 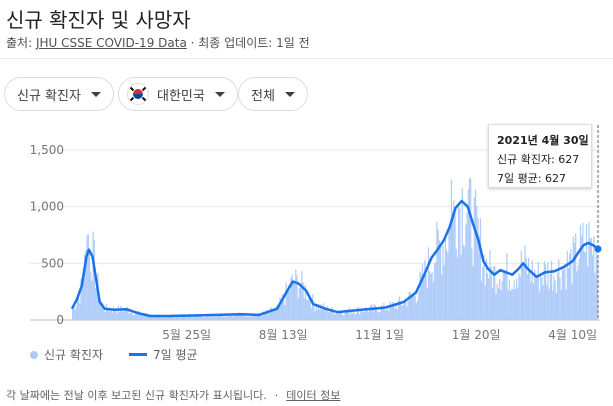 What do you see at coordinates (538, 159) in the screenshot?
I see `tooltip-cases: 신규 확진자: 627` at bounding box center [538, 159].